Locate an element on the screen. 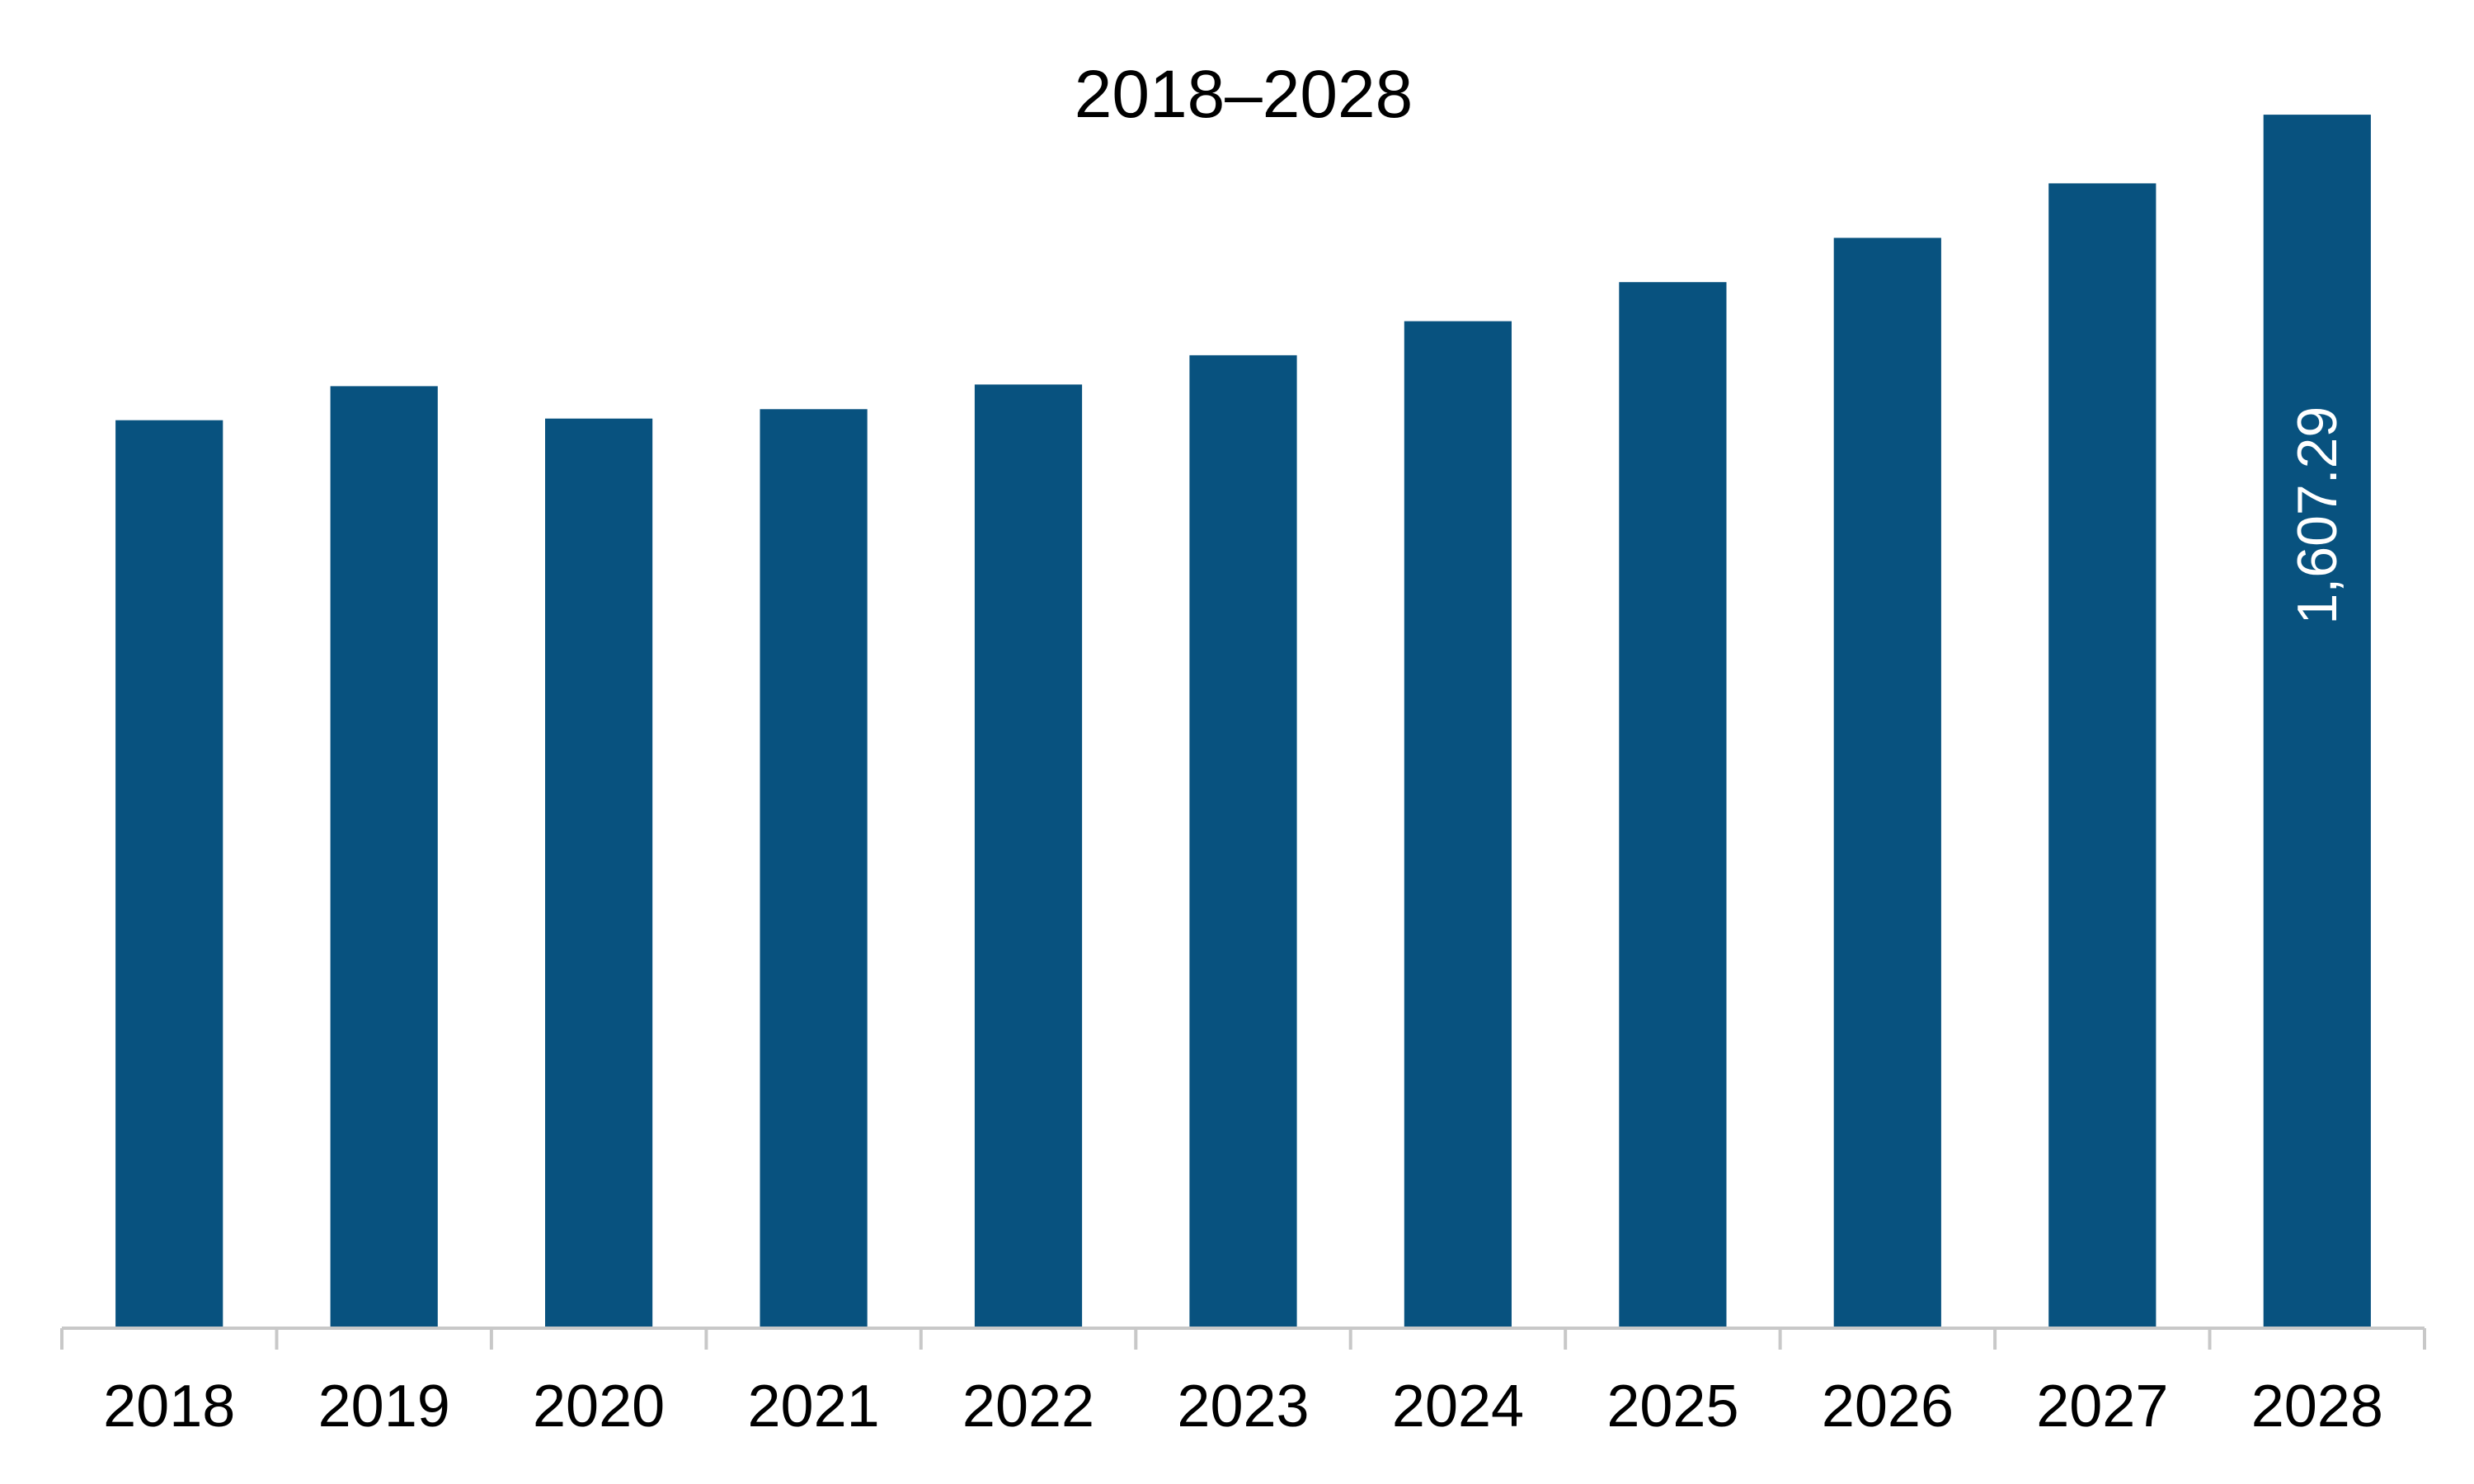  bar-2019 is located at coordinates (384, 857).